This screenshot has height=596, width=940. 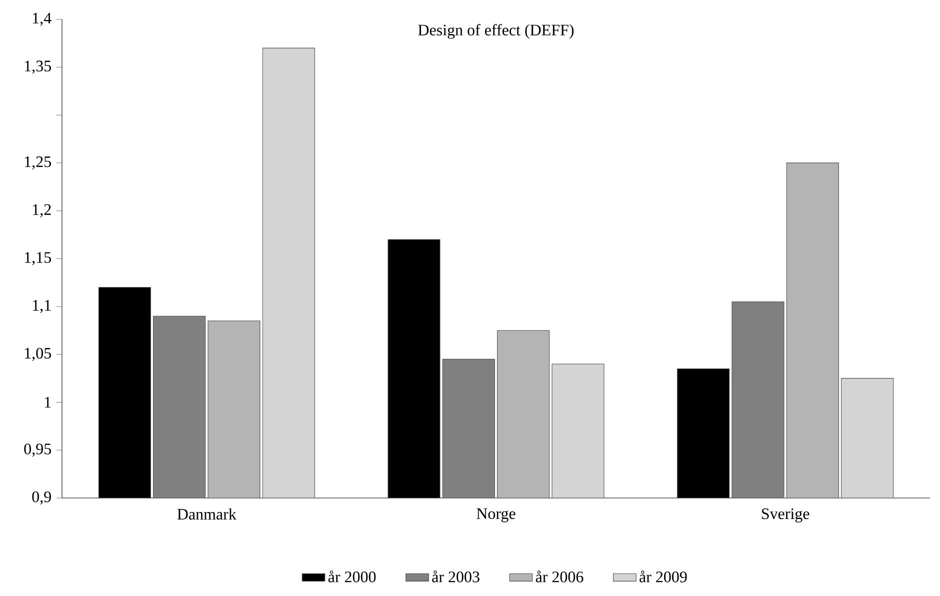 What do you see at coordinates (663, 576) in the screenshot?
I see `legend-label: år 2009` at bounding box center [663, 576].